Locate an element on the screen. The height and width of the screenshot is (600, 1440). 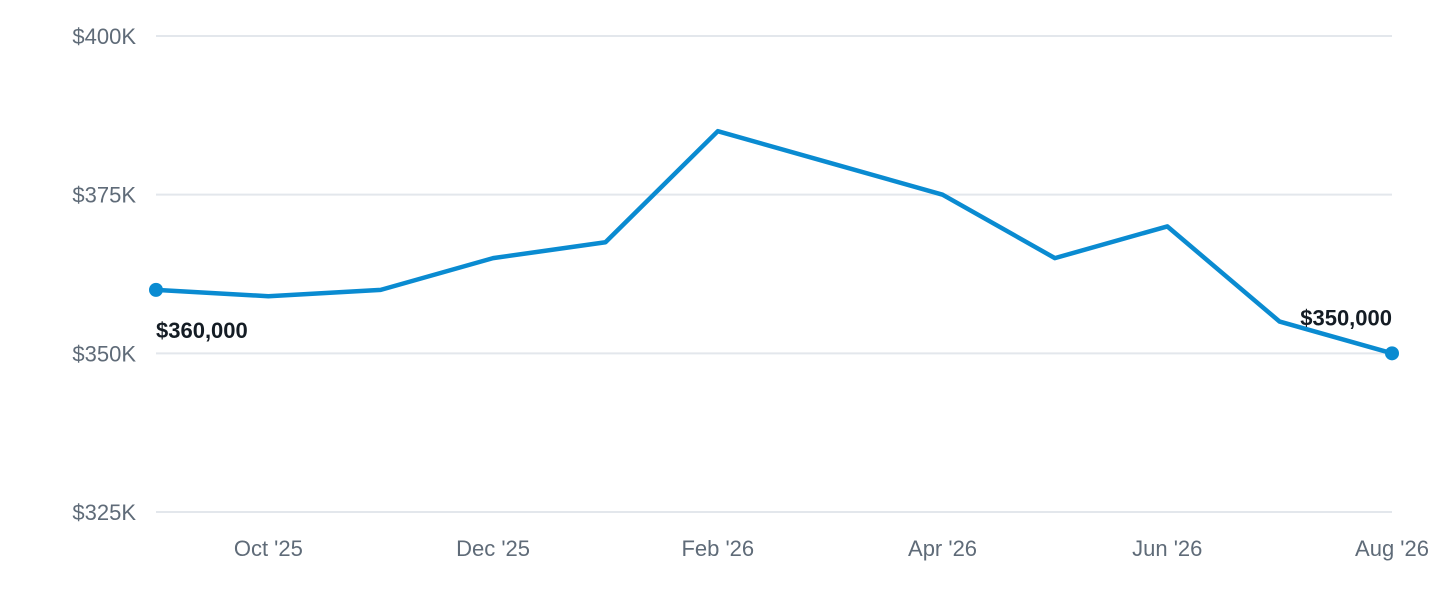
y-axis-ticks: $400K $375K $350K $325K is located at coordinates (104, 274).